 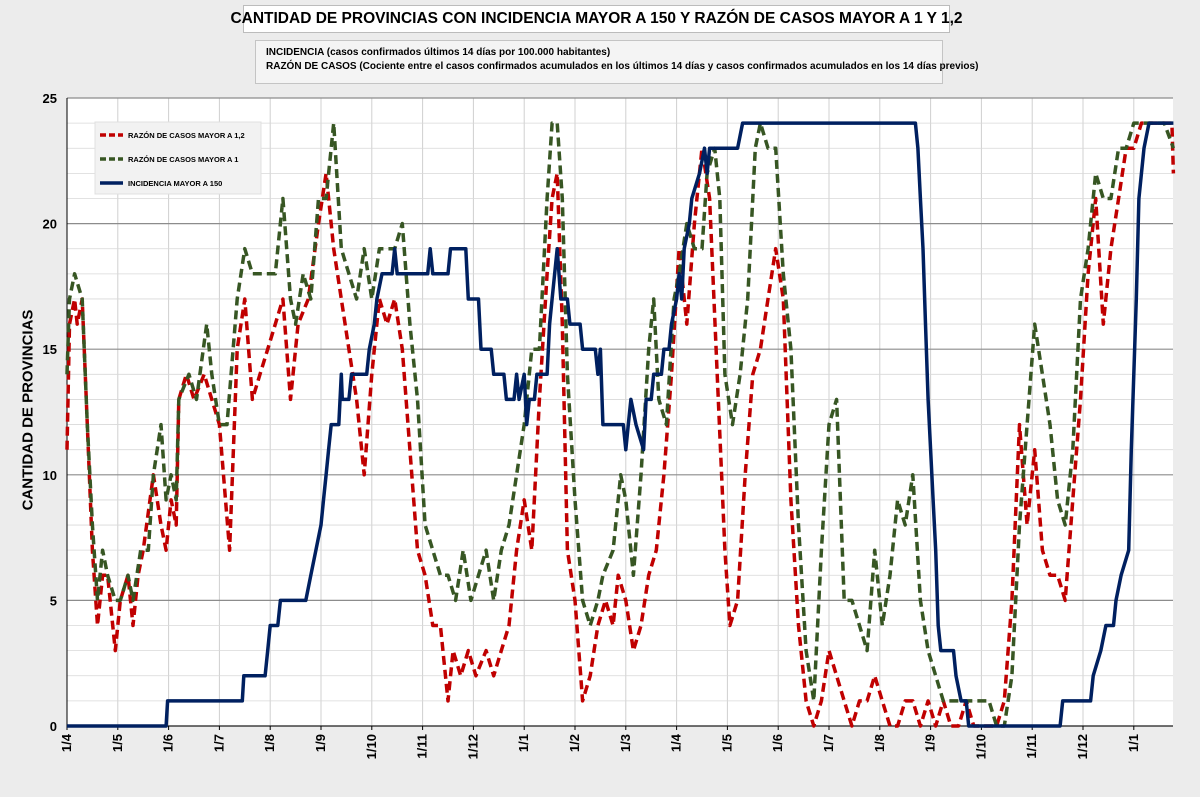 What do you see at coordinates (50, 412) in the screenshot?
I see `y-tick-labels: 0 5 10 15 20 25` at bounding box center [50, 412].